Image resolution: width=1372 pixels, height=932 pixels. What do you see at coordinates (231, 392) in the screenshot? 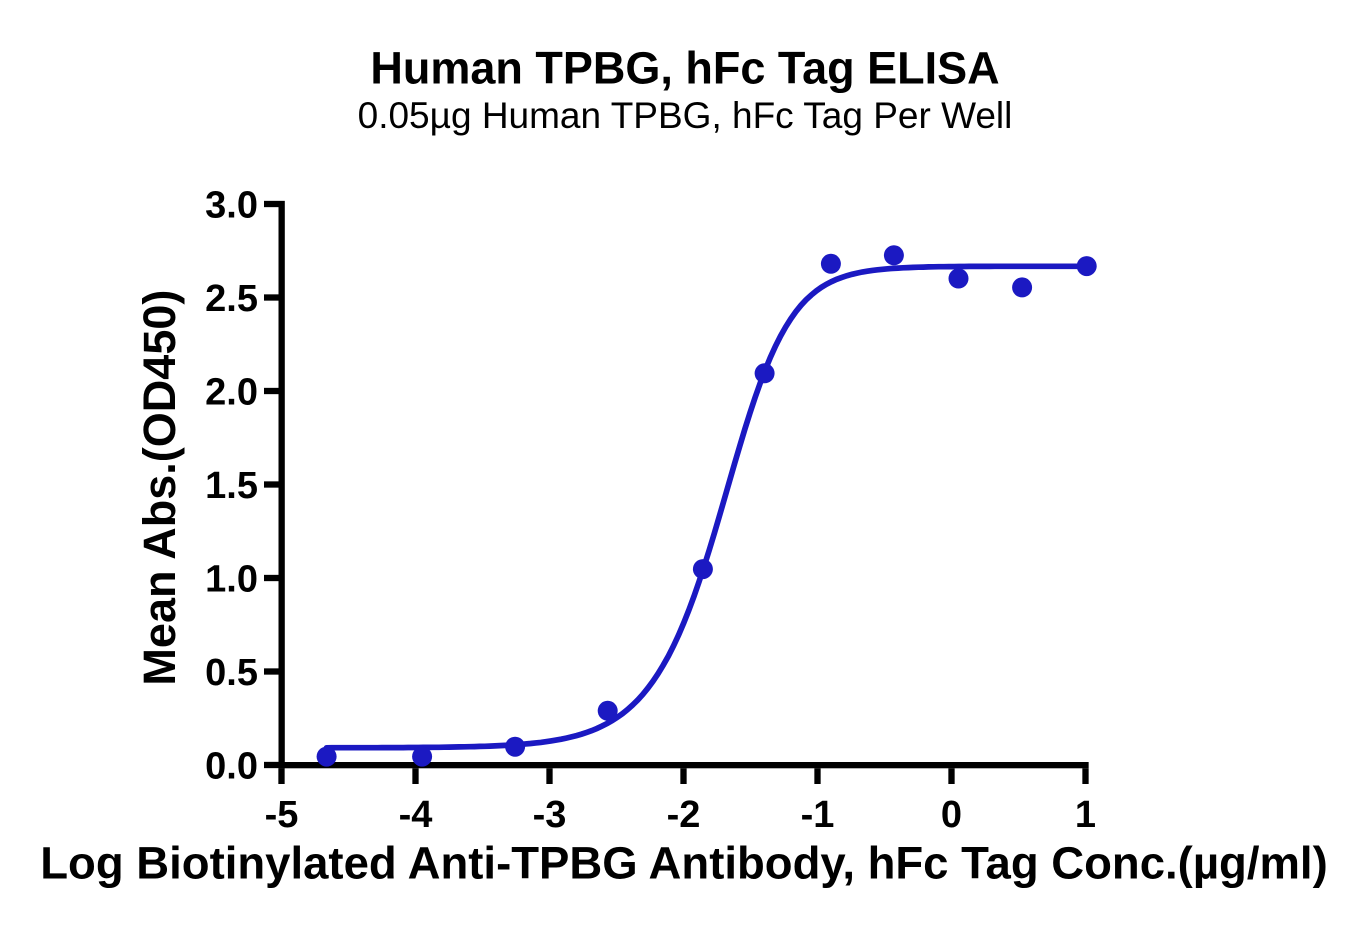
I see `svg-text: 2.0` at bounding box center [231, 392].